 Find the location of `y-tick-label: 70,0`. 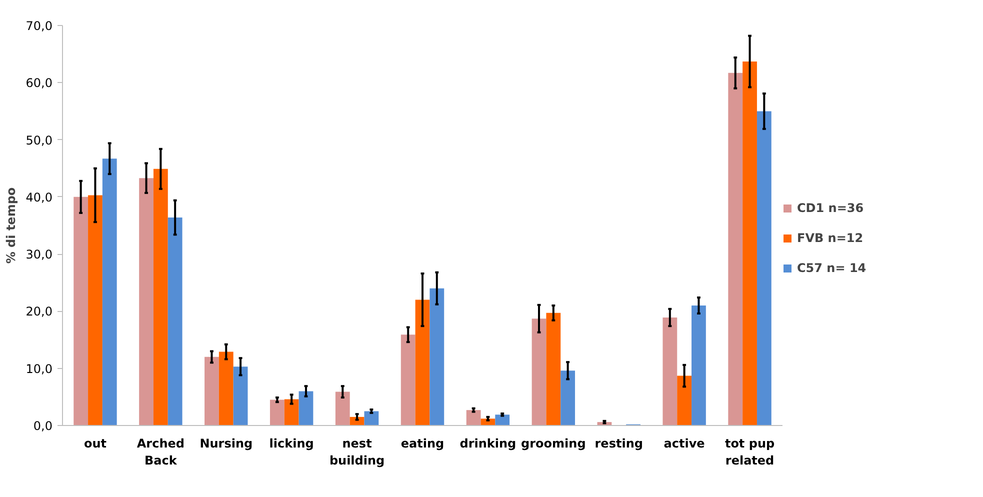

y-tick-label: 70,0 is located at coordinates (39, 26).